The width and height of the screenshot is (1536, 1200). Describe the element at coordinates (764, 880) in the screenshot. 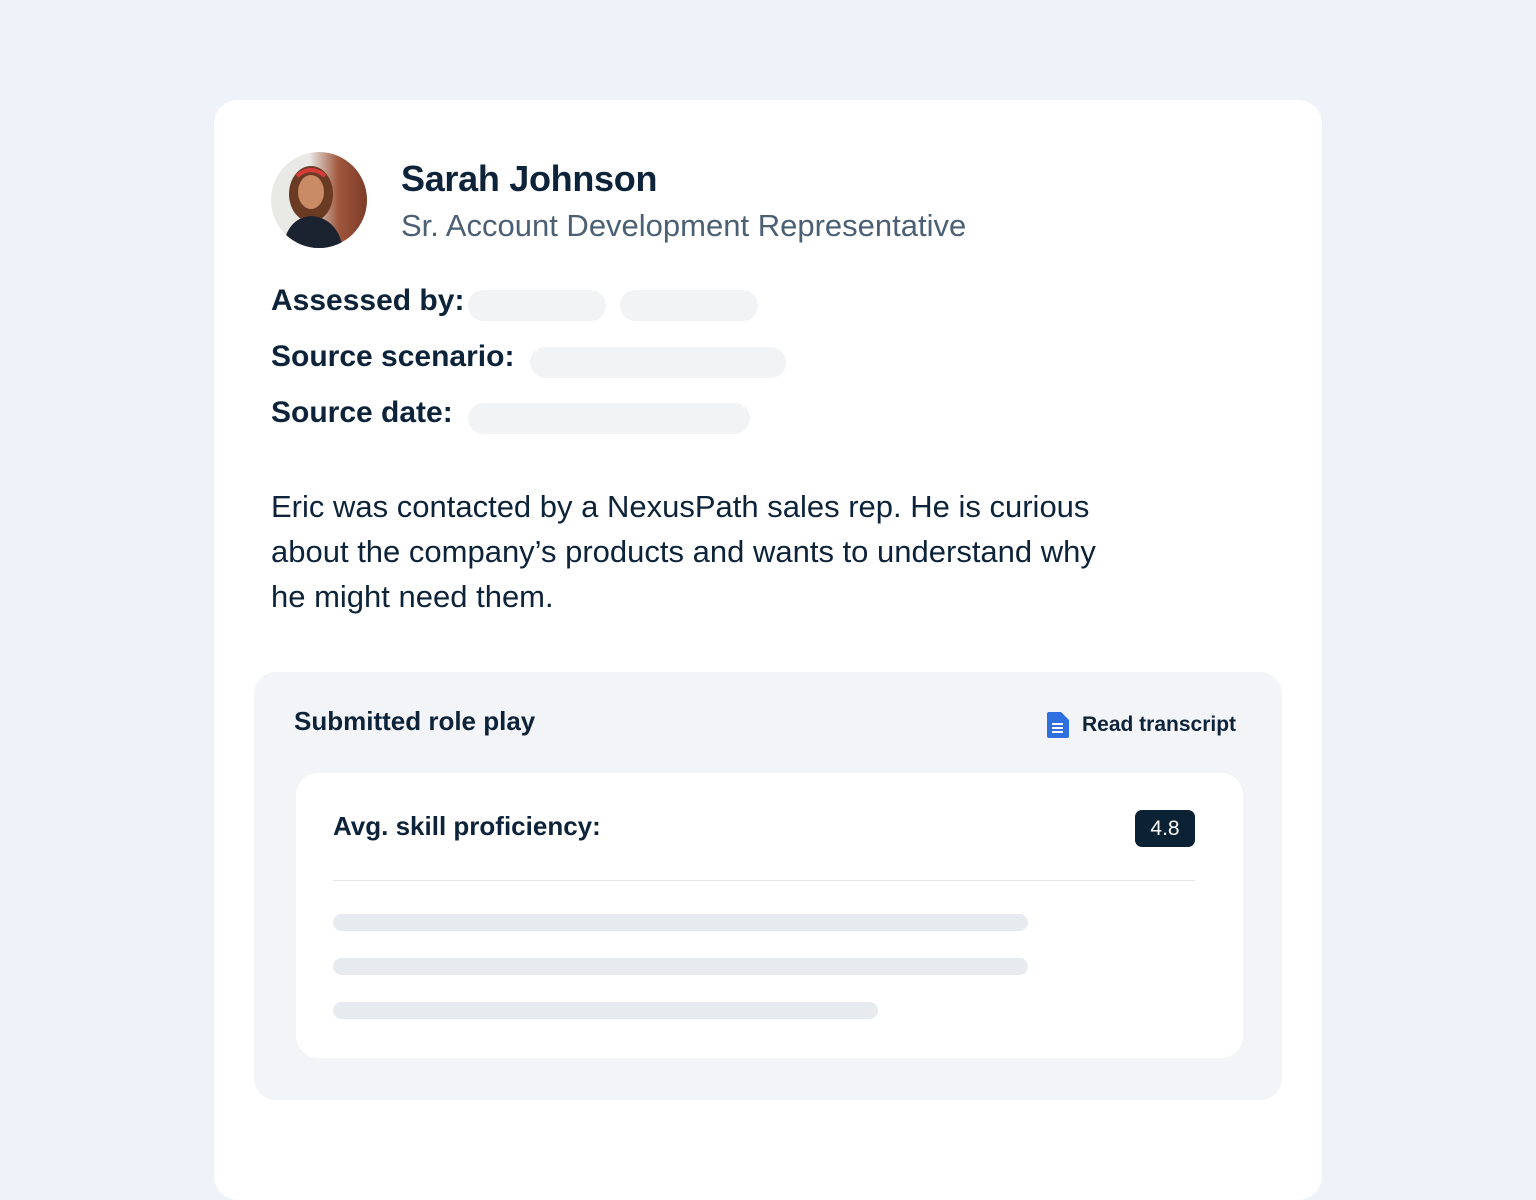

I see `divider` at that location.